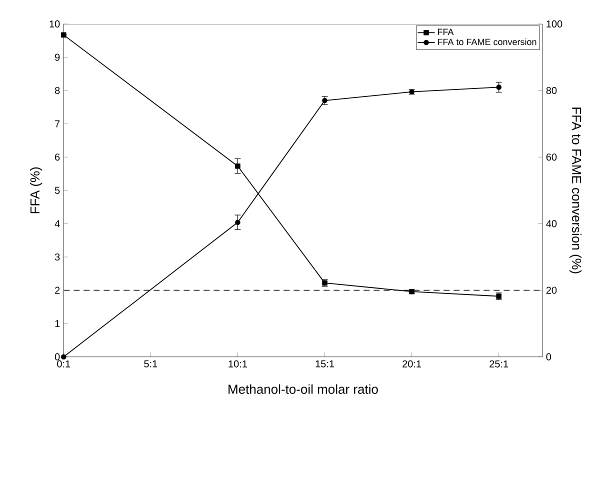 The height and width of the screenshot is (479, 606). What do you see at coordinates (55, 24) in the screenshot?
I see `y-tick-label: 10` at bounding box center [55, 24].